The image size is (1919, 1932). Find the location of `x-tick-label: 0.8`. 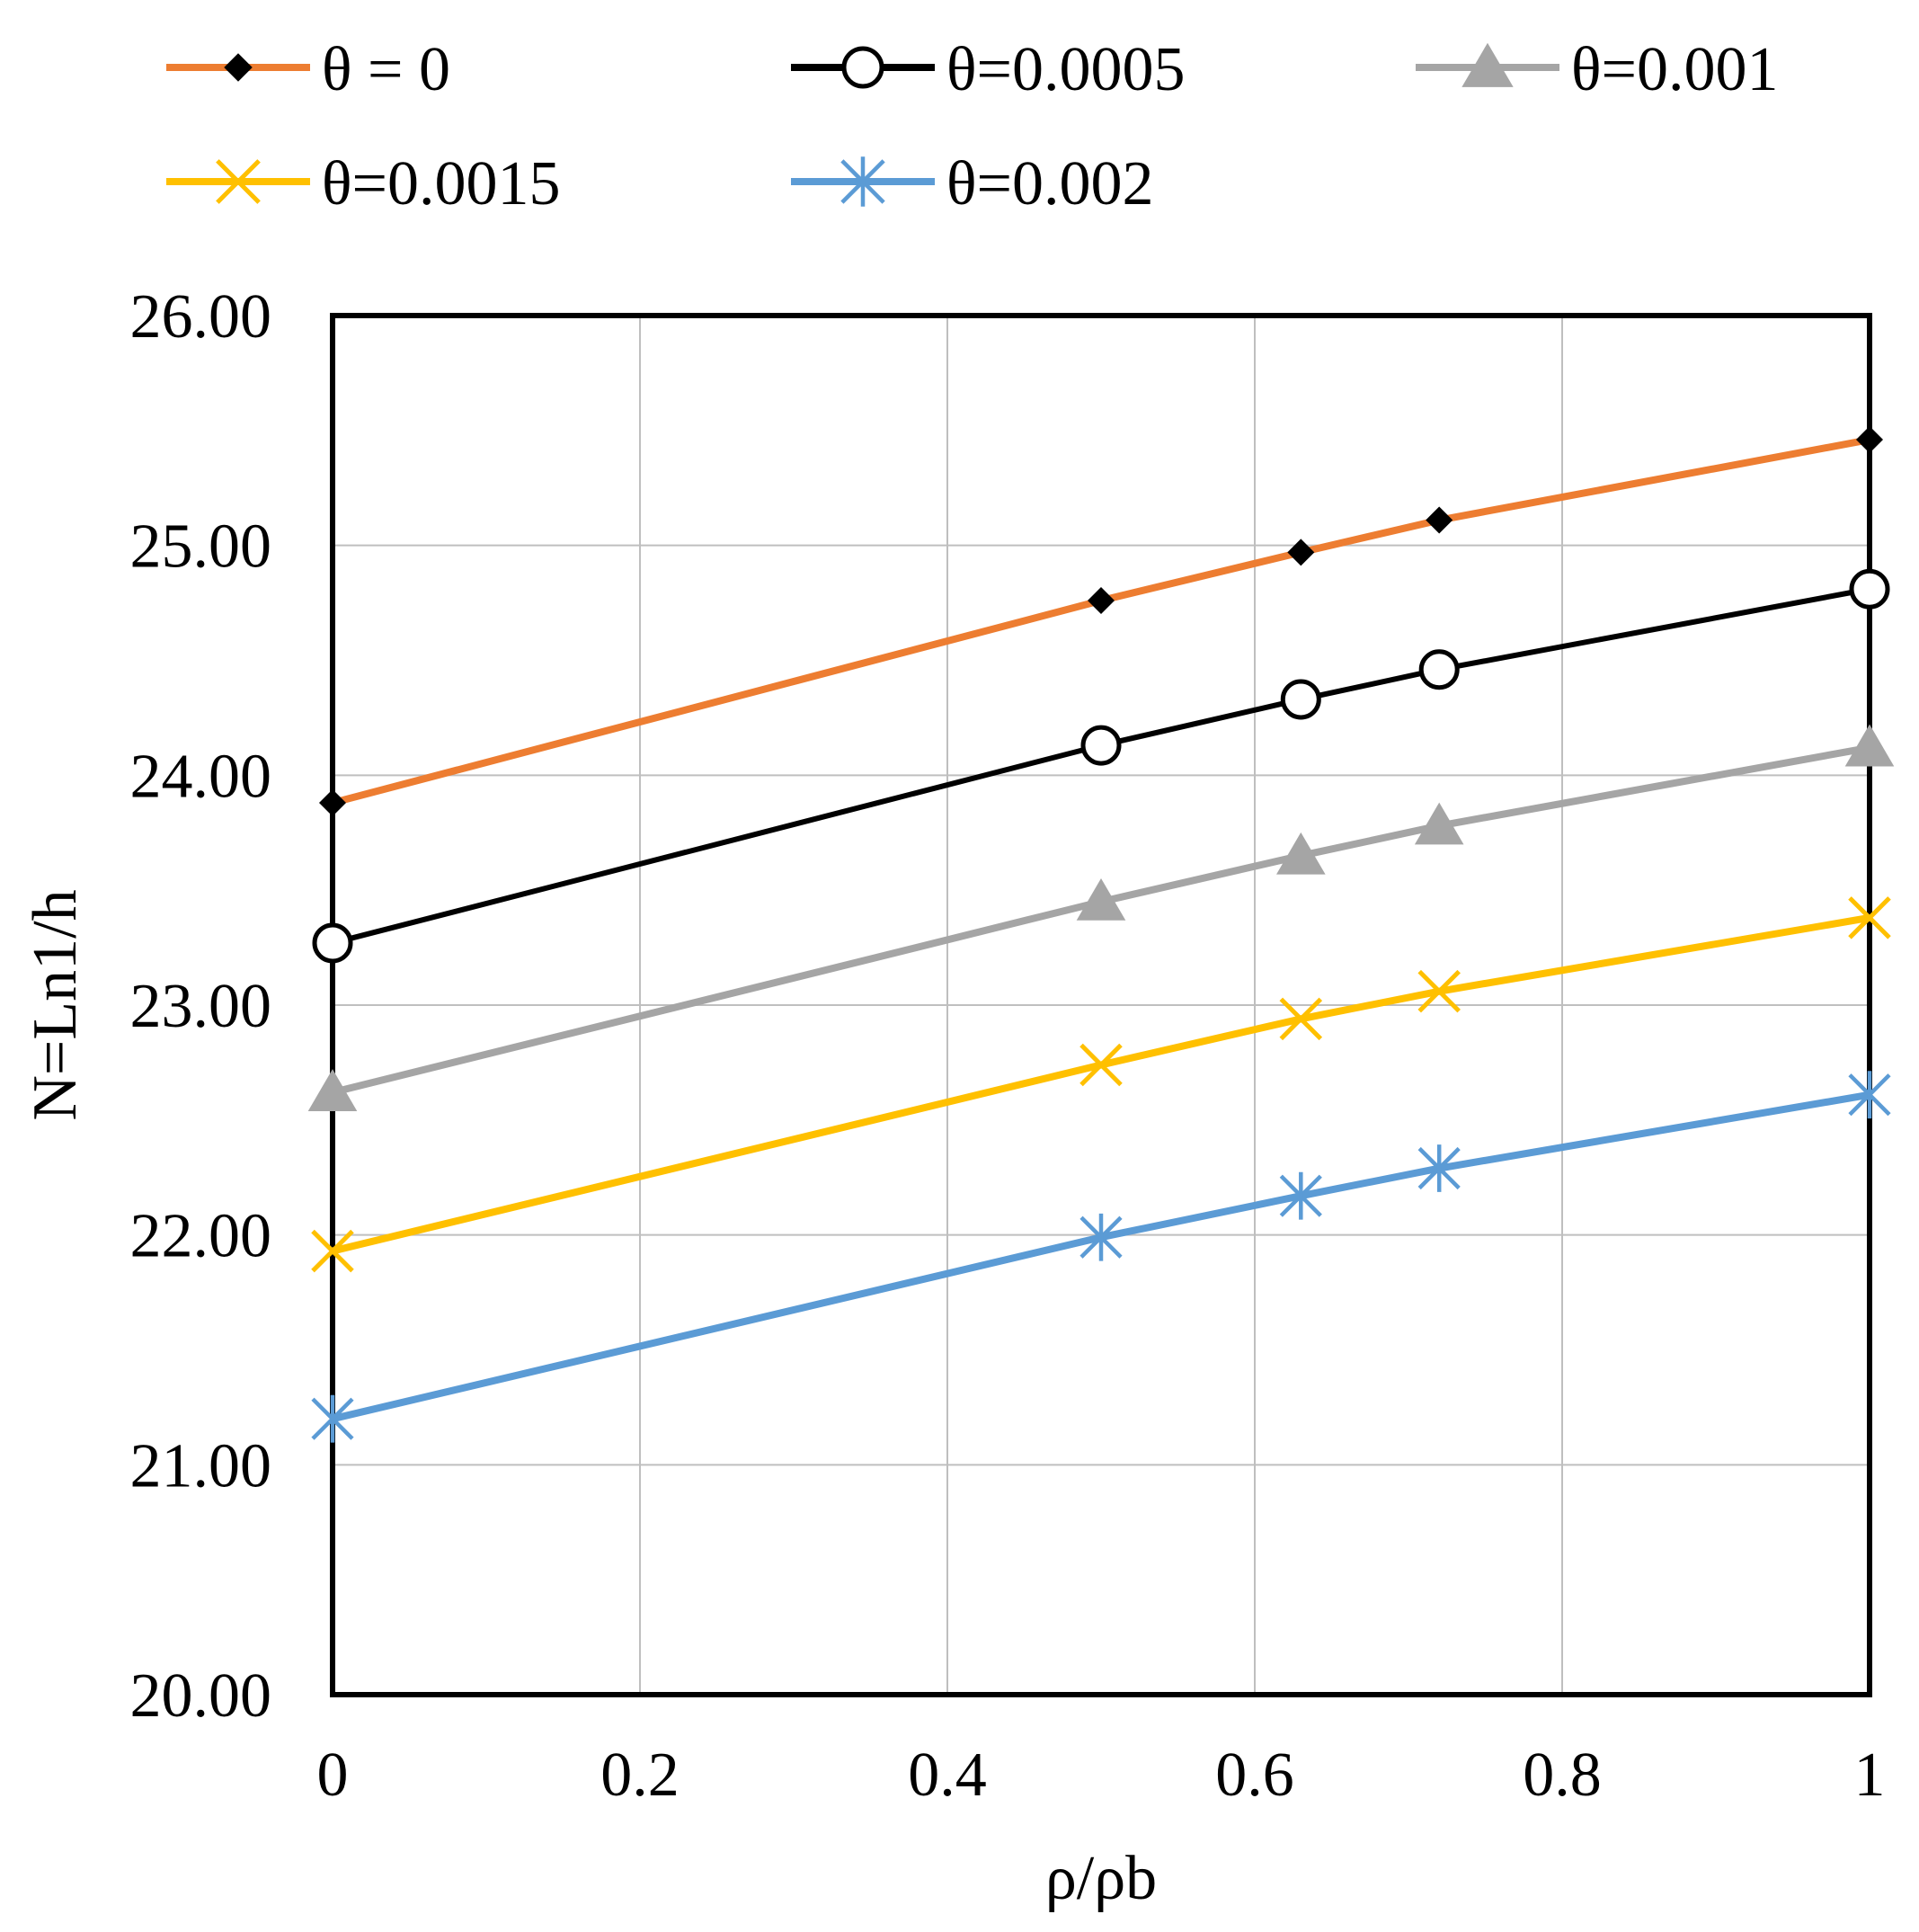

x-tick-label: 0.8 is located at coordinates (1563, 1775).